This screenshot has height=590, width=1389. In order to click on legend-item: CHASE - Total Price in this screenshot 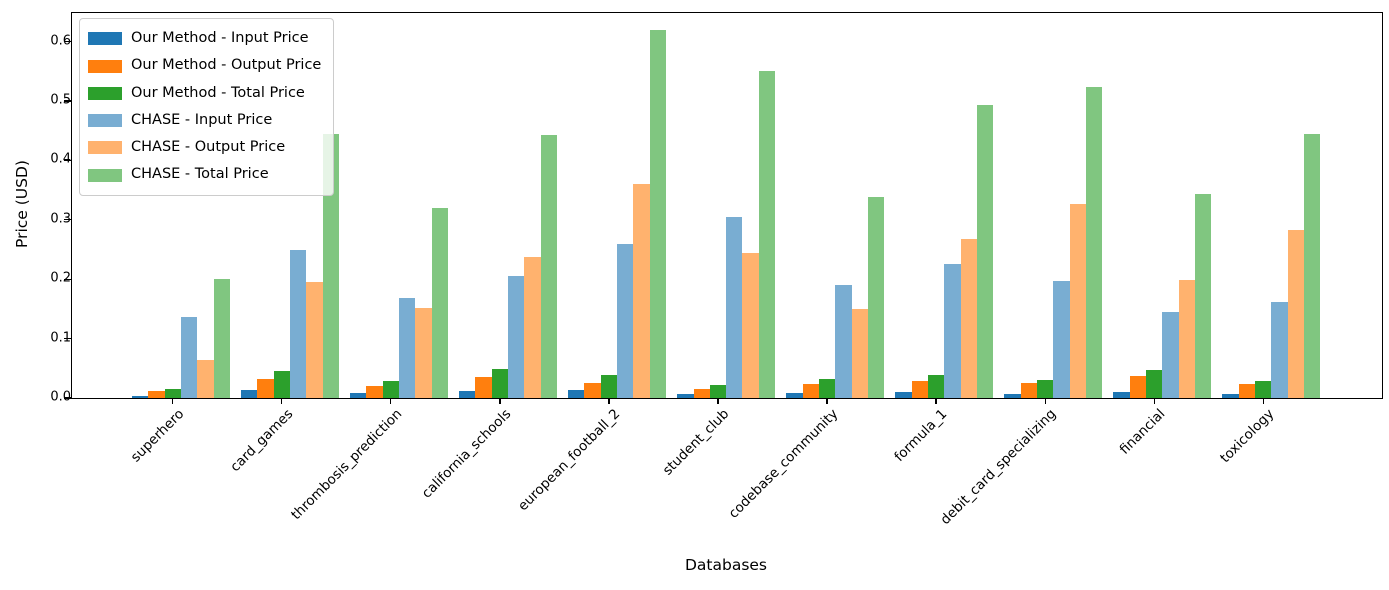, I will do `click(204, 175)`.